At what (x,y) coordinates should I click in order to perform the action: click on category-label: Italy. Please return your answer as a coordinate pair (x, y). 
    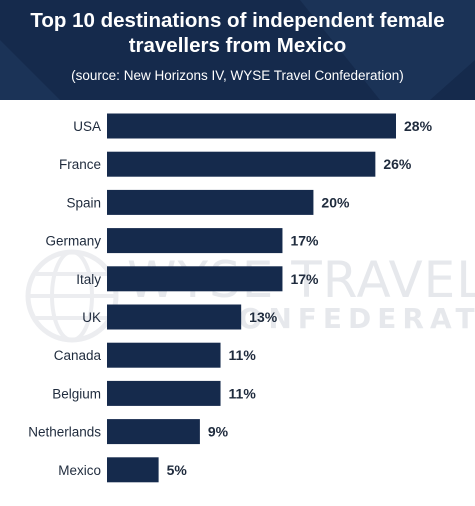
    Looking at the image, I should click on (88, 279).